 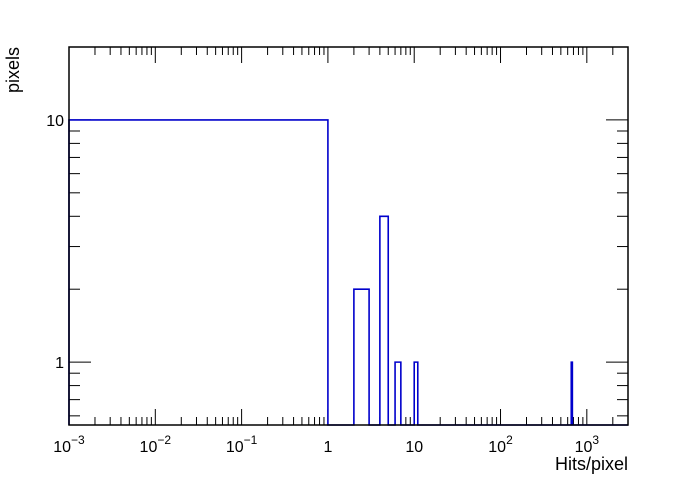 What do you see at coordinates (55, 121) in the screenshot?
I see `y-tick-label: 10` at bounding box center [55, 121].